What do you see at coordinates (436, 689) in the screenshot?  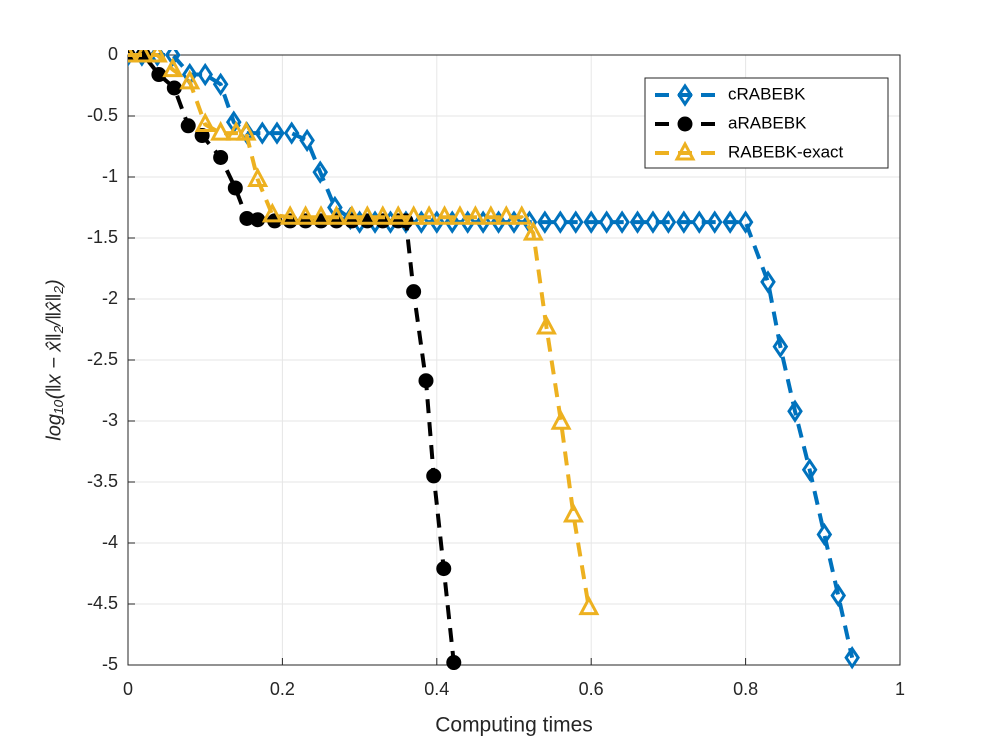 I see `x-tick-label: 0.4` at bounding box center [436, 689].